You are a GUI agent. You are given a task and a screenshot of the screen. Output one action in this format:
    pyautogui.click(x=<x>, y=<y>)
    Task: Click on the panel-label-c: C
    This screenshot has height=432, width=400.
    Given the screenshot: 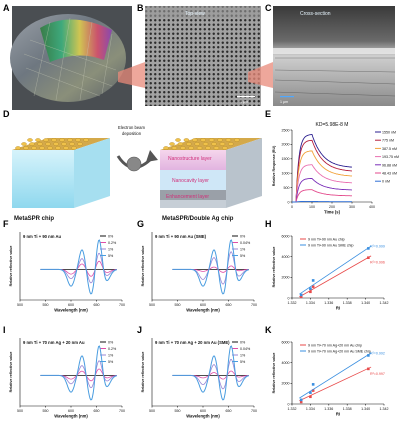 What is the action you would take?
    pyautogui.click(x=268, y=8)
    